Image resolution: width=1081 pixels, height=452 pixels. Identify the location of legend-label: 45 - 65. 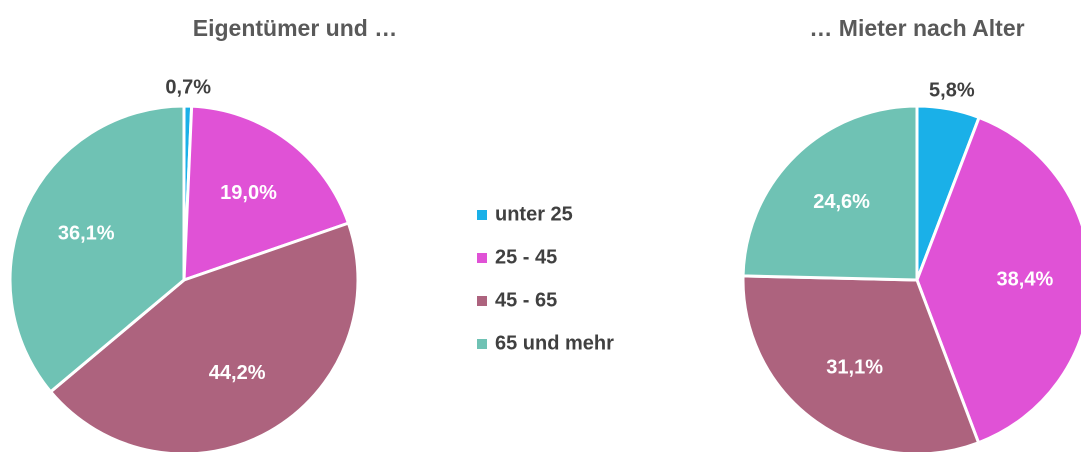
(526, 300).